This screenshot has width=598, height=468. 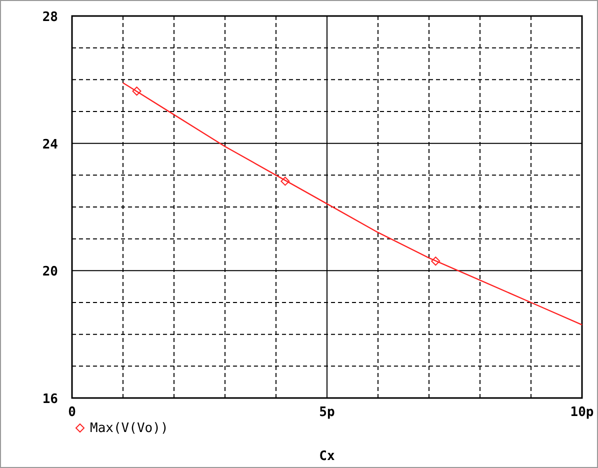 What do you see at coordinates (50, 17) in the screenshot?
I see `y-tick-label: 28` at bounding box center [50, 17].